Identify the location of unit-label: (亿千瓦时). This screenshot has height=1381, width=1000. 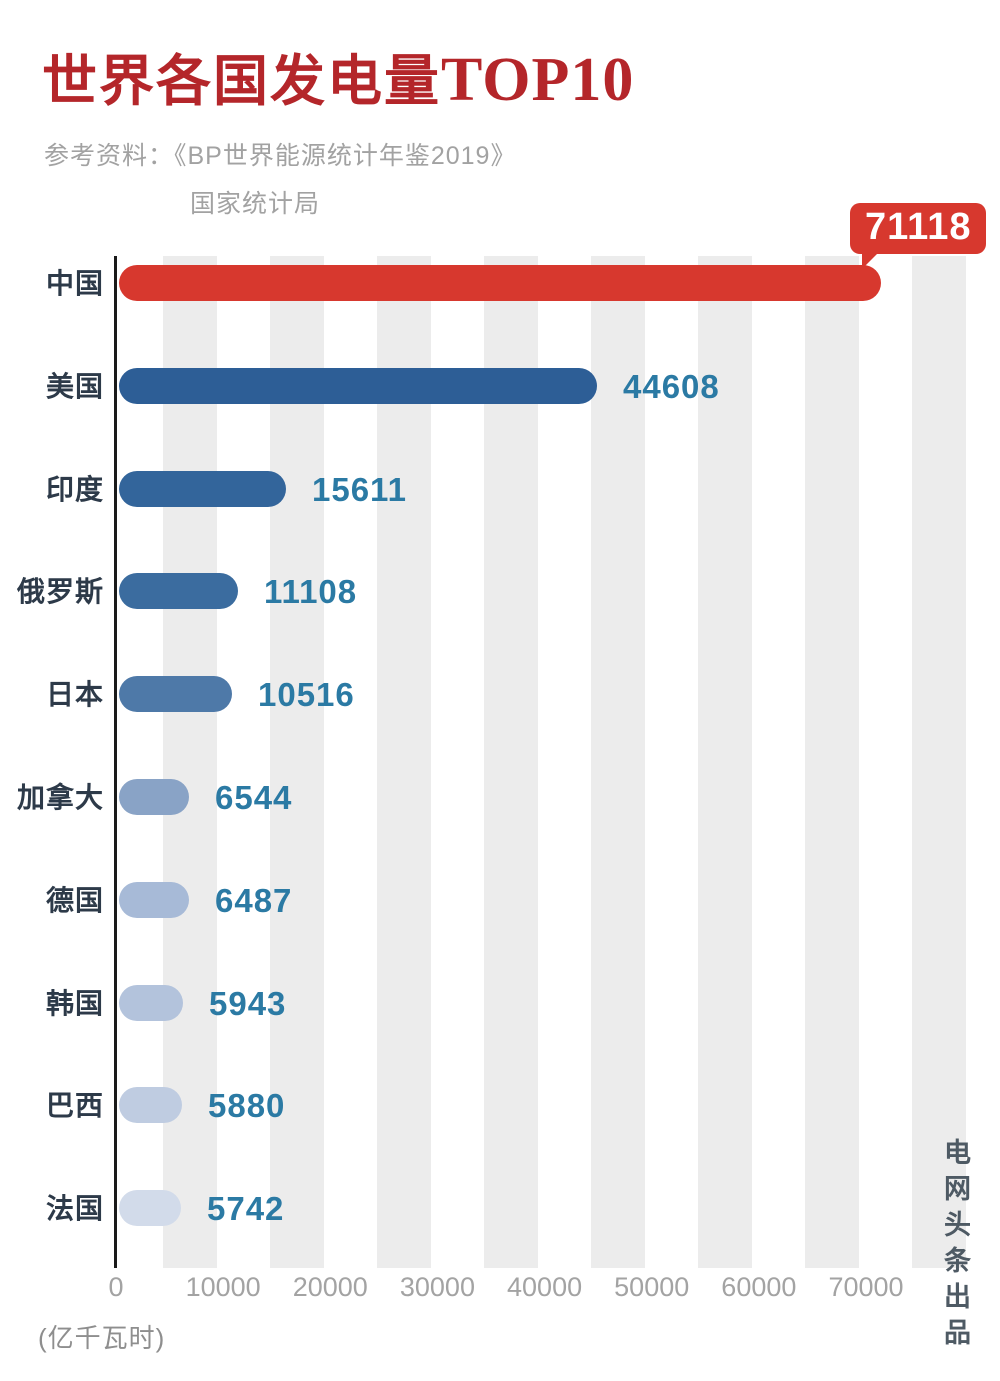
(102, 1338).